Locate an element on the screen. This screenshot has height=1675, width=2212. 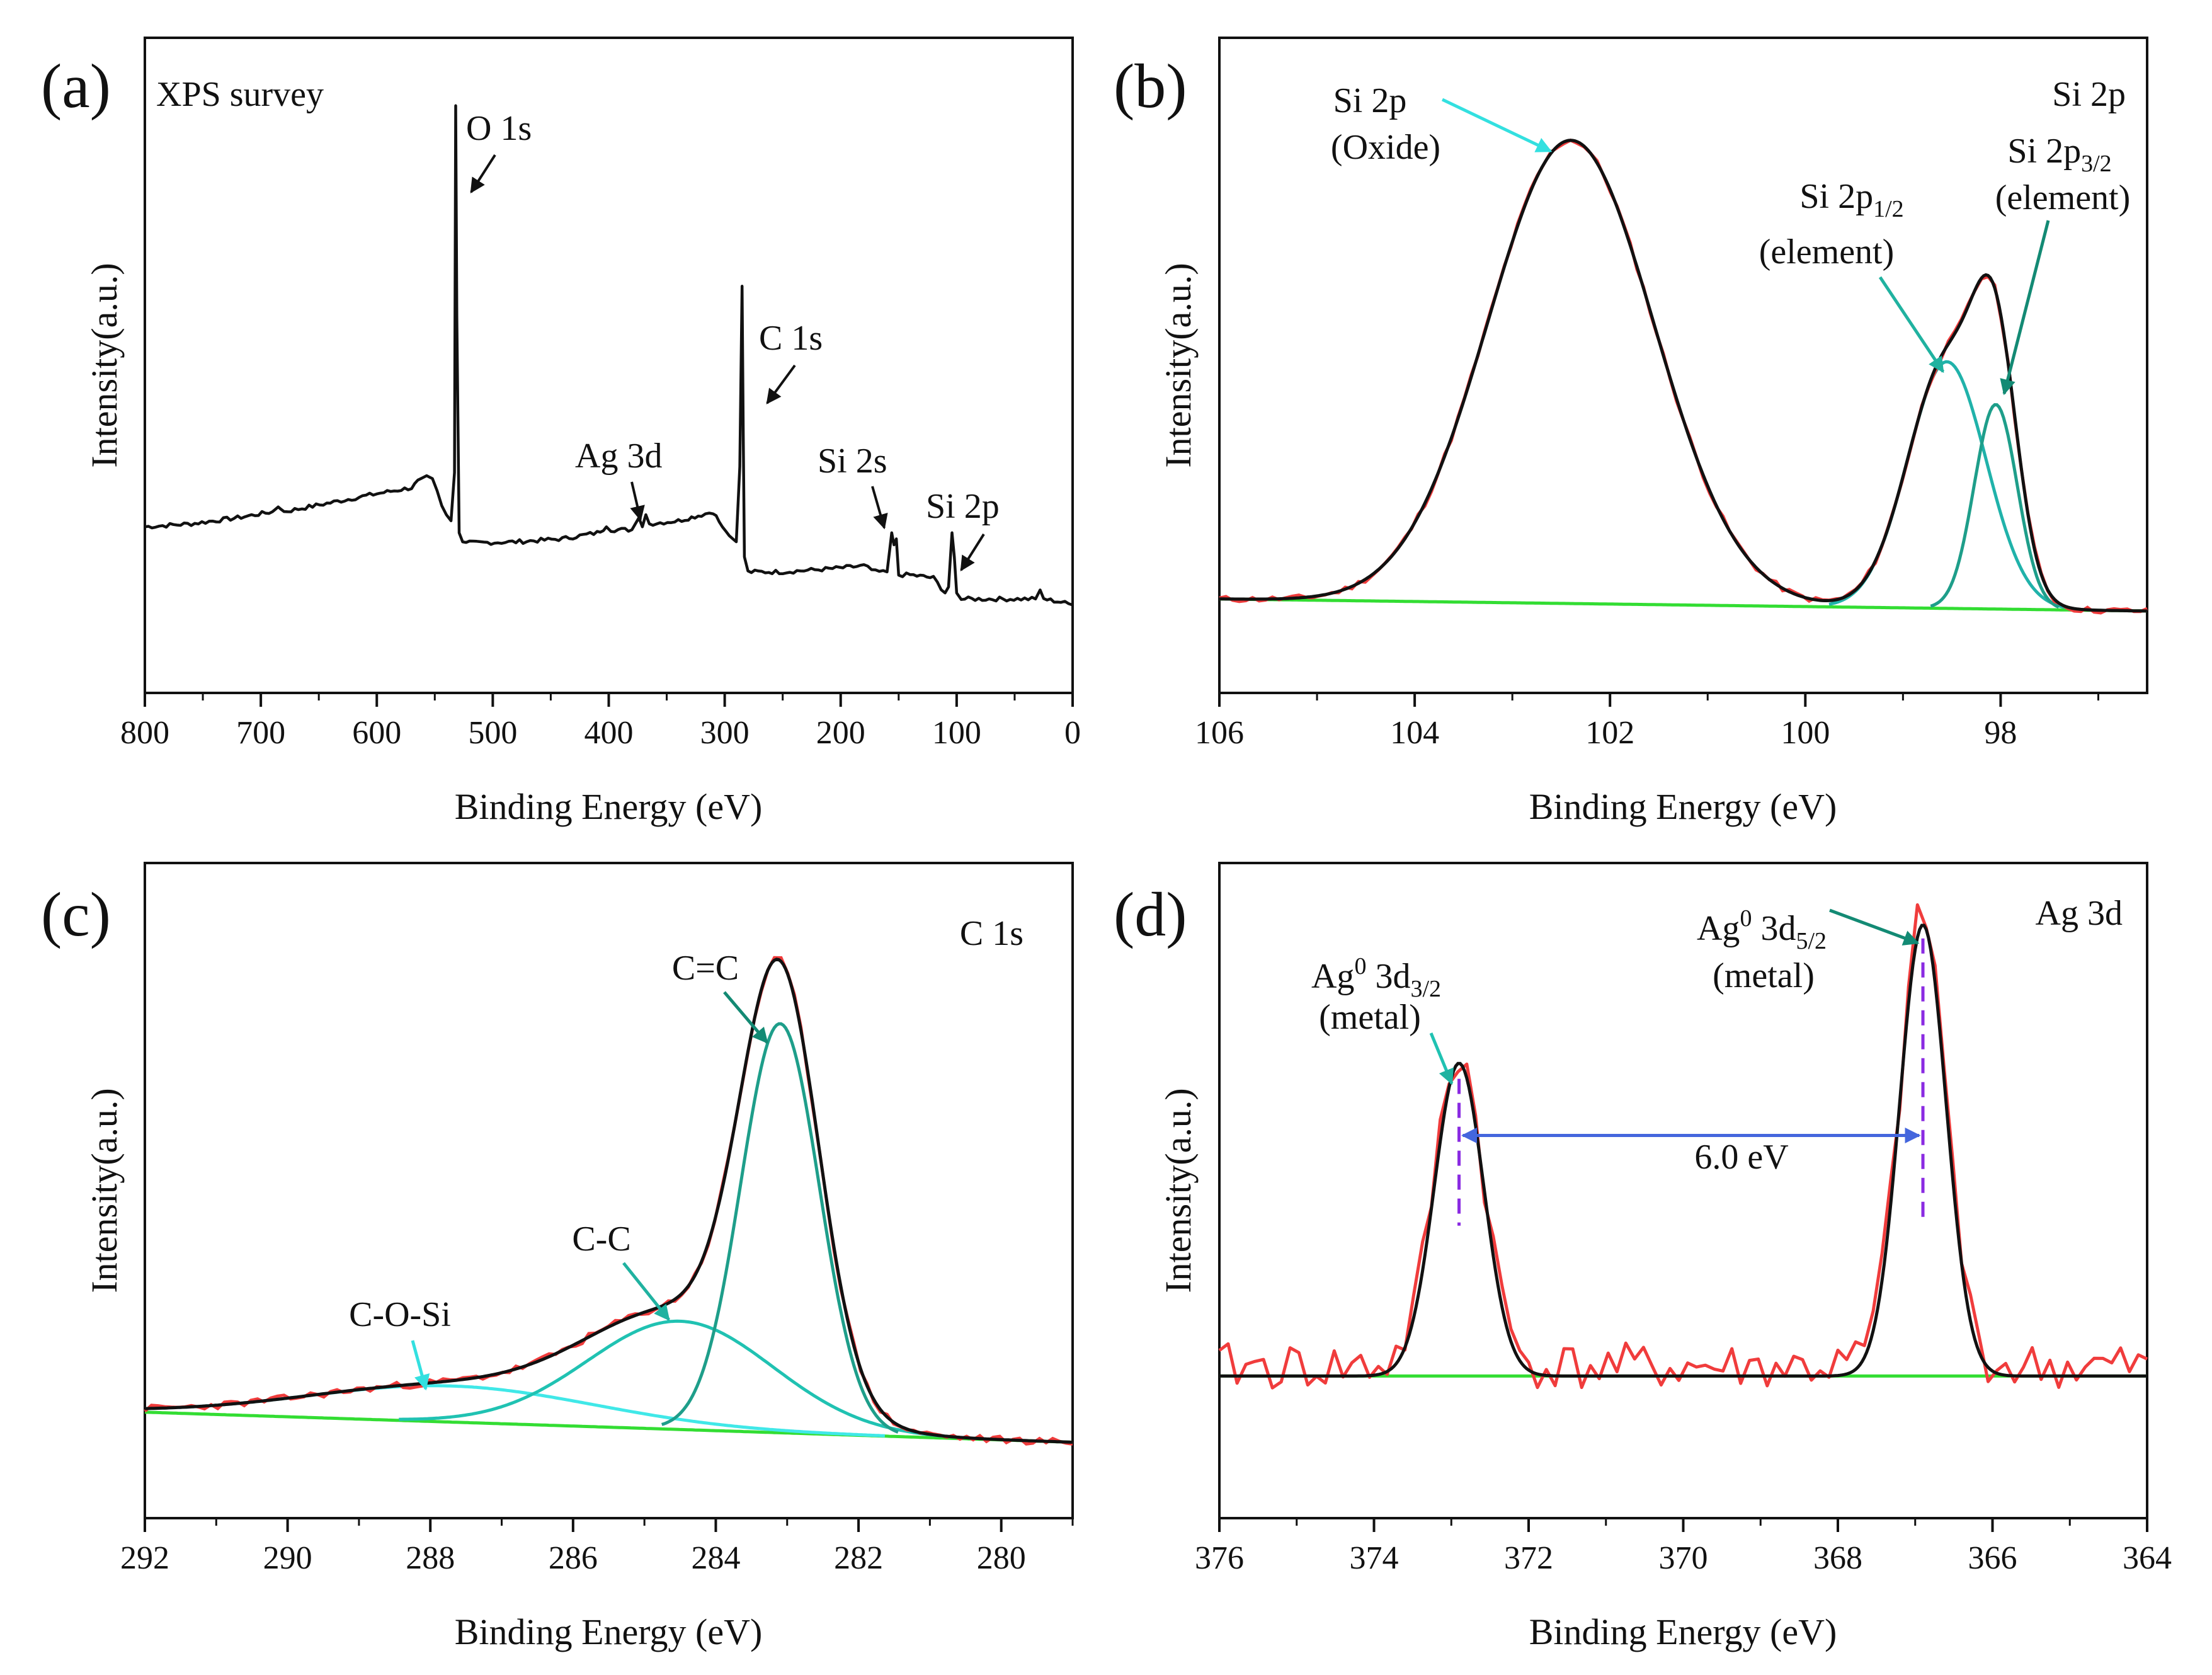
panel-b-x-title: Binding Energy (eV) is located at coordinates (1683, 806).